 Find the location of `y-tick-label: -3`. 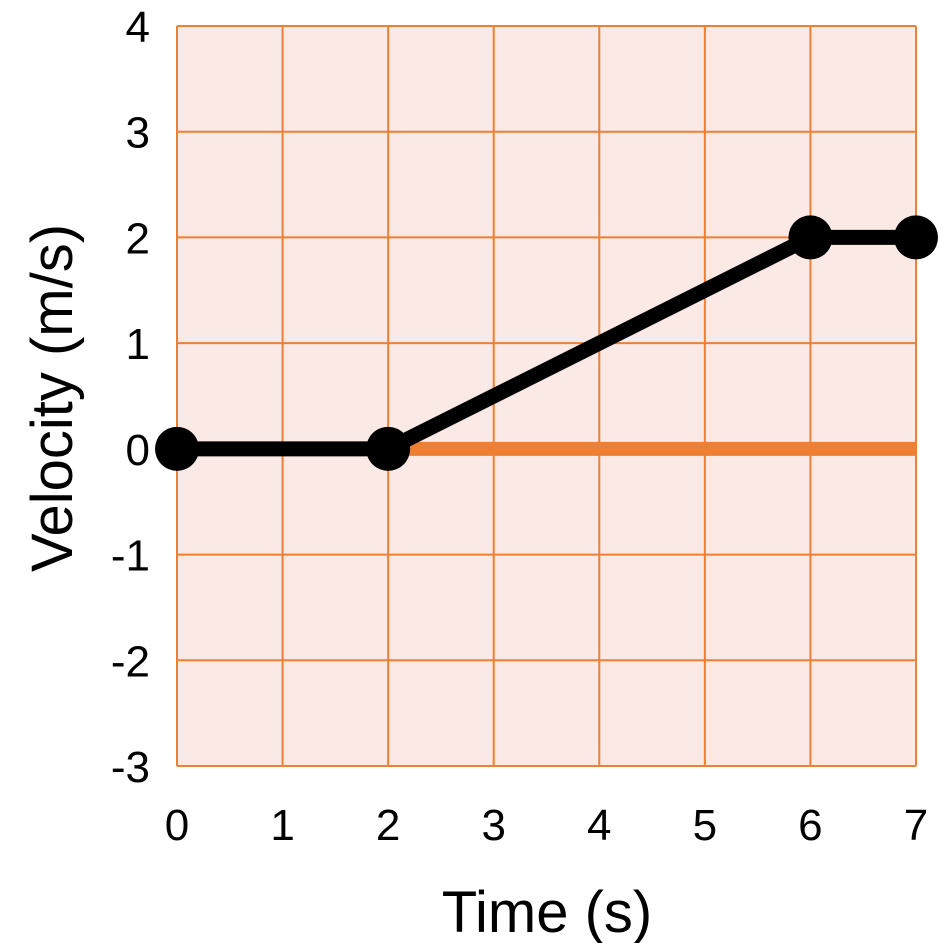

y-tick-label: -3 is located at coordinates (130, 767).